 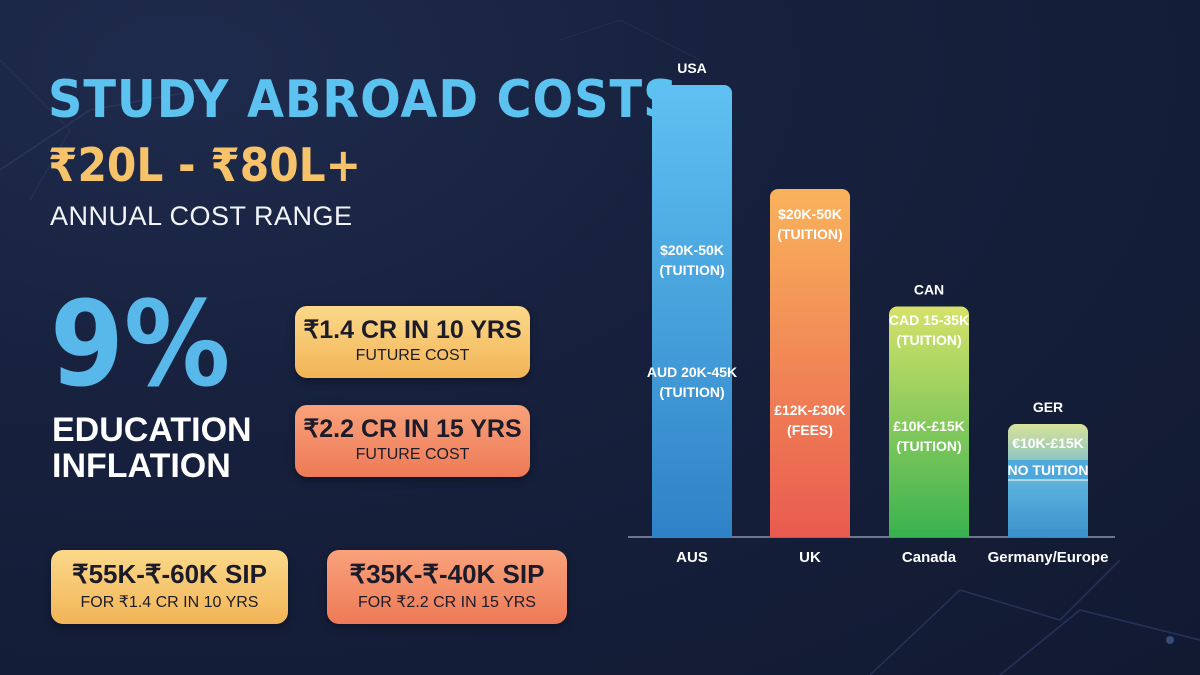 What do you see at coordinates (447, 602) in the screenshot?
I see `sip-label: FOR ₹2.2 CR IN 15 YRS` at bounding box center [447, 602].